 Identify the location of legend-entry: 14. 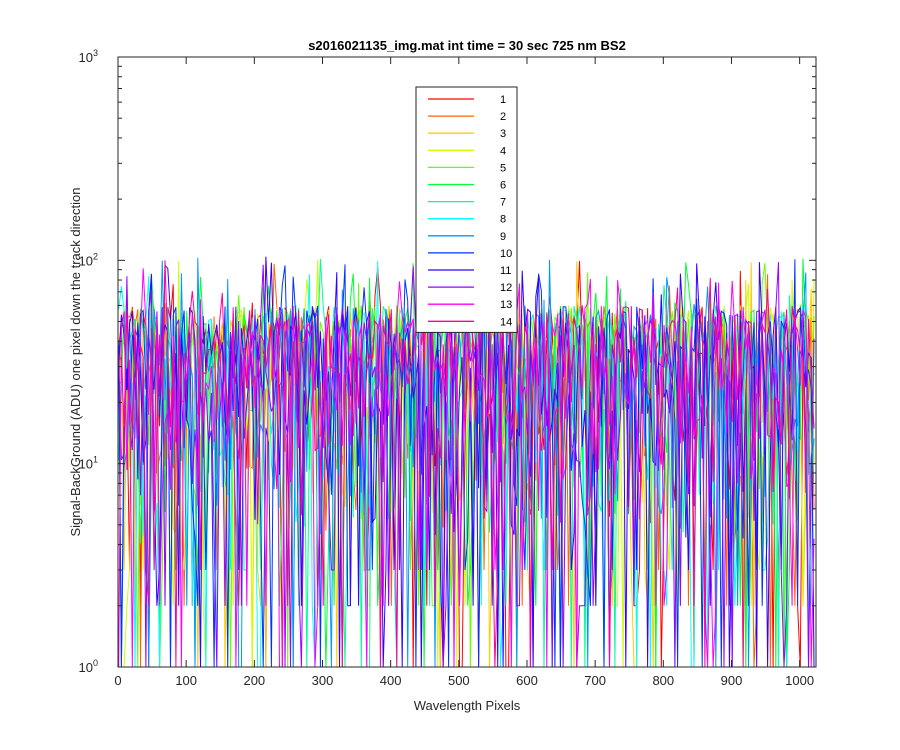
(506, 322).